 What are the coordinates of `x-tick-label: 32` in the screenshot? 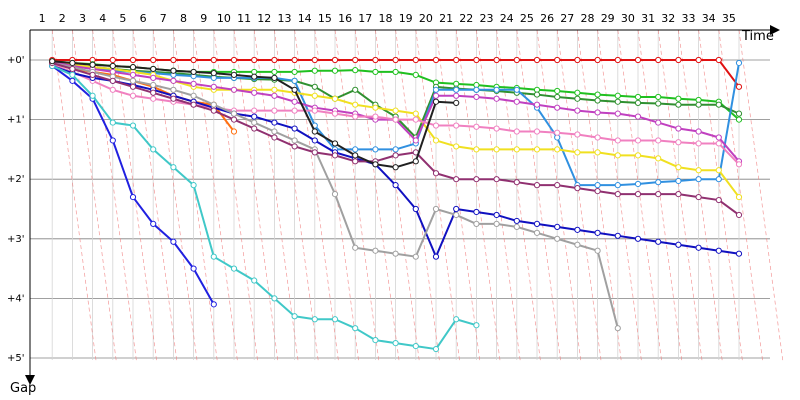 It's located at (668, 18).